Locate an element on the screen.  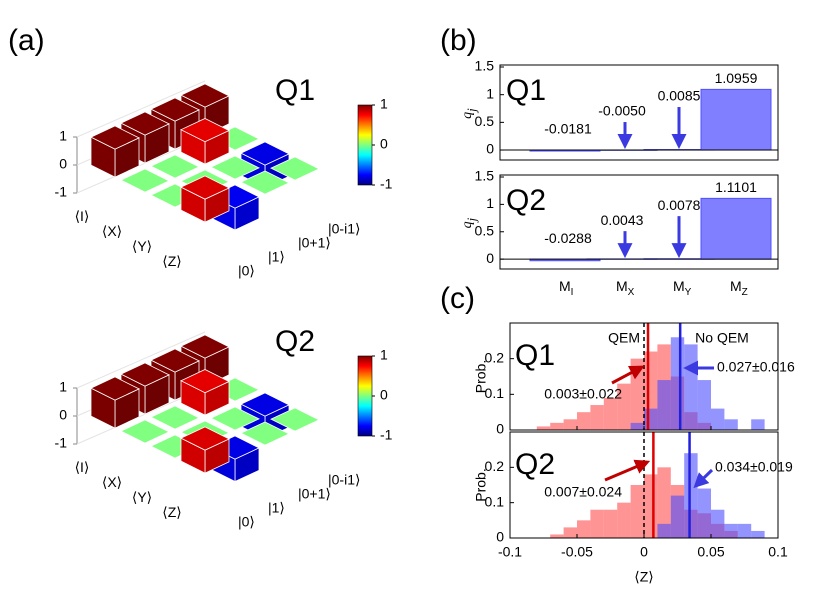
y-axis-label-base: q is located at coordinates (467, 115).